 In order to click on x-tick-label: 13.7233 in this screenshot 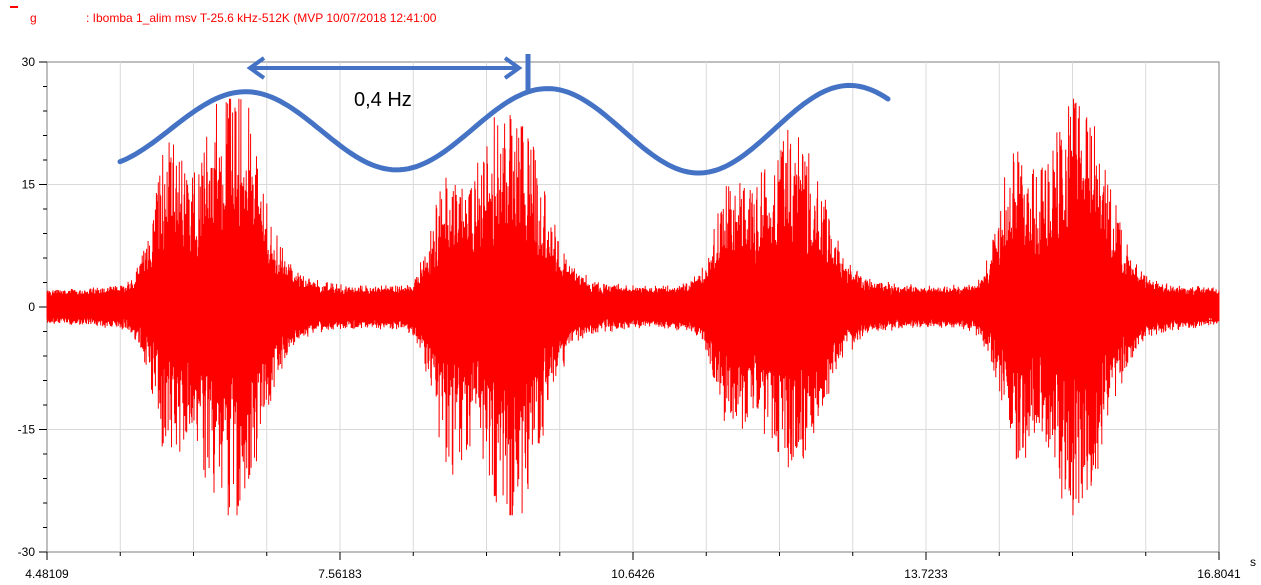, I will do `click(926, 574)`.